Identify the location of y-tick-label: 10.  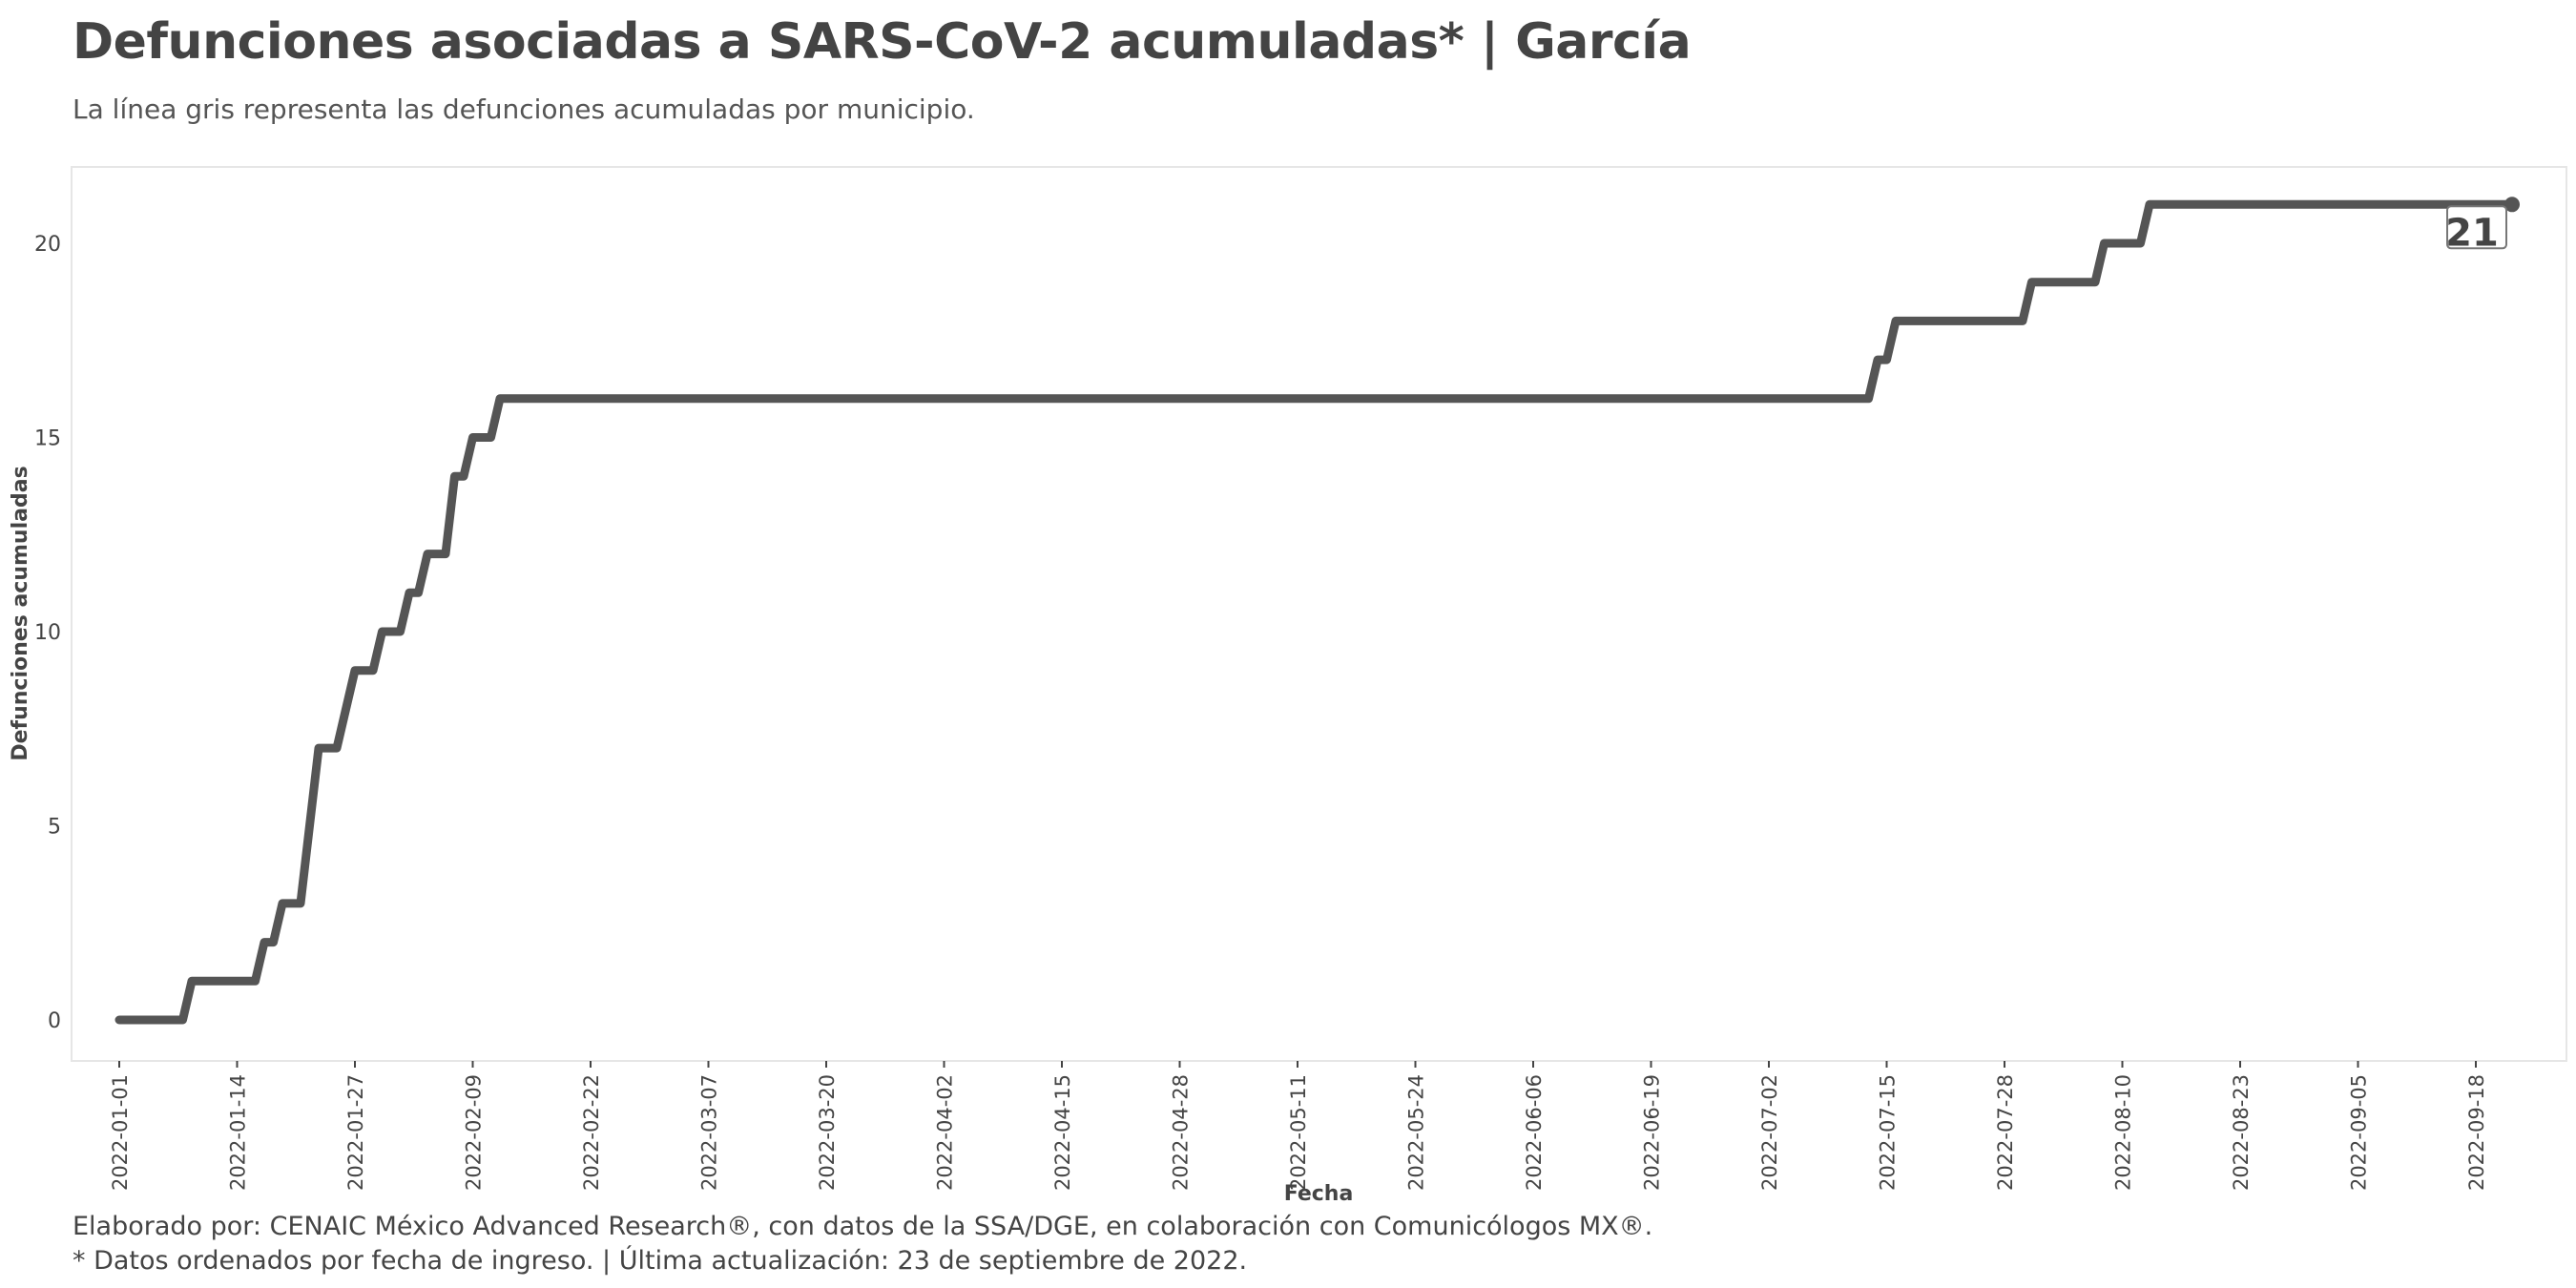
(47, 633).